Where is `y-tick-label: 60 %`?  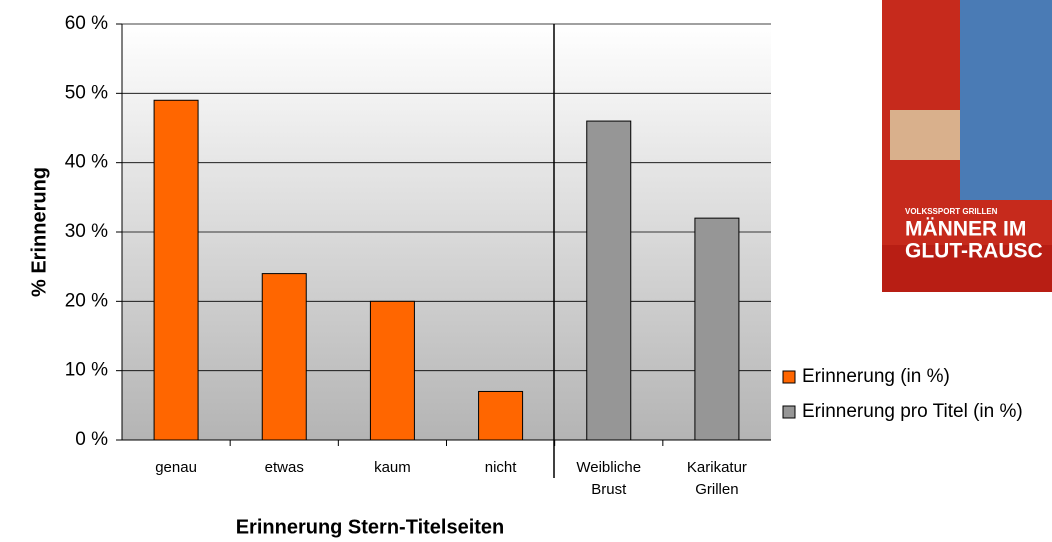 y-tick-label: 60 % is located at coordinates (86, 23).